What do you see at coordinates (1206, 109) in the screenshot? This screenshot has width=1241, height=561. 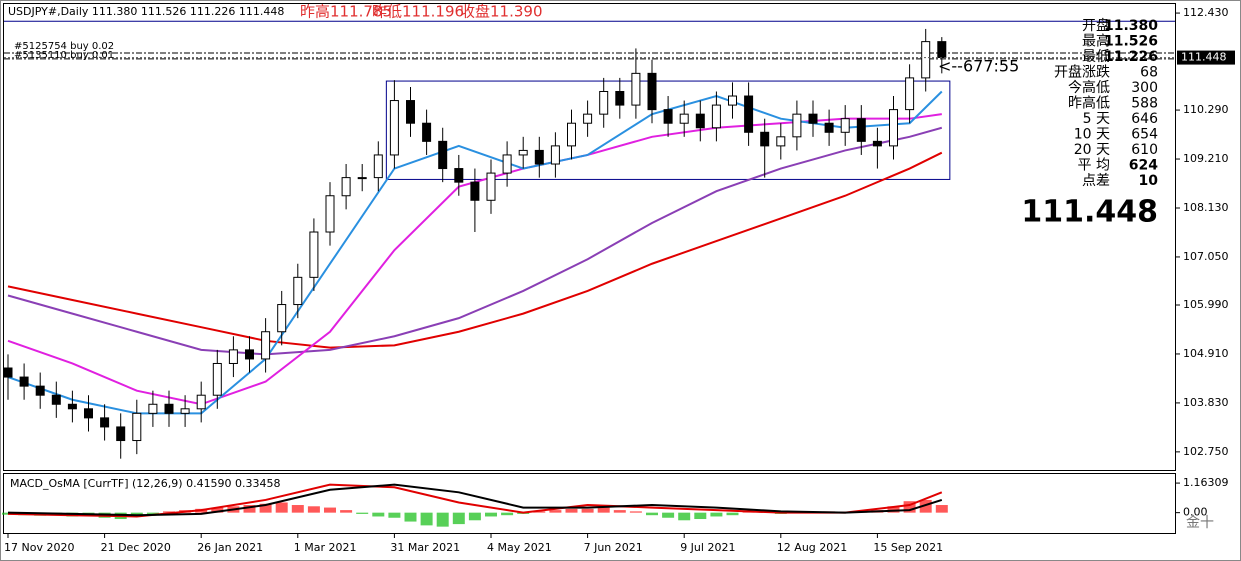 I see `y-tick-label: 110.290` at bounding box center [1206, 109].